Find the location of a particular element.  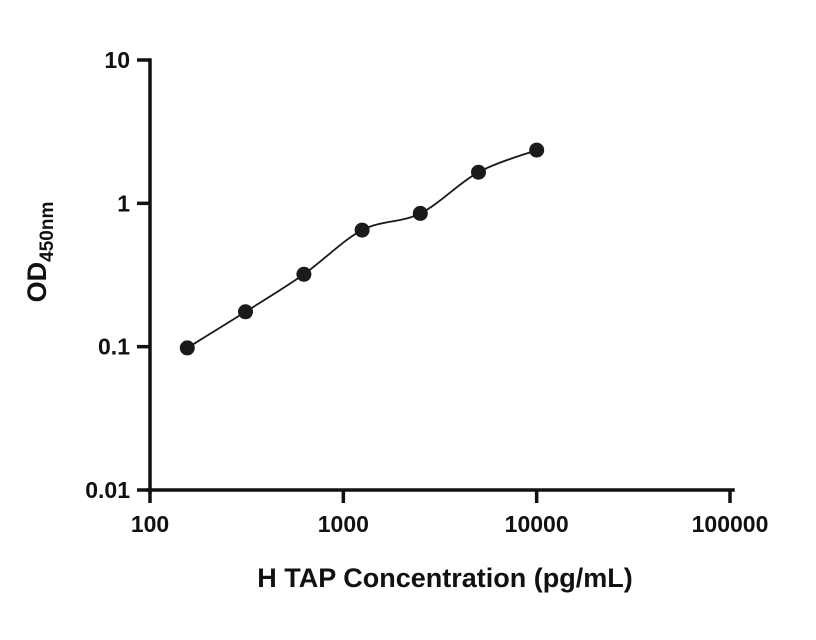

x-tick-label: 1000 is located at coordinates (343, 524).